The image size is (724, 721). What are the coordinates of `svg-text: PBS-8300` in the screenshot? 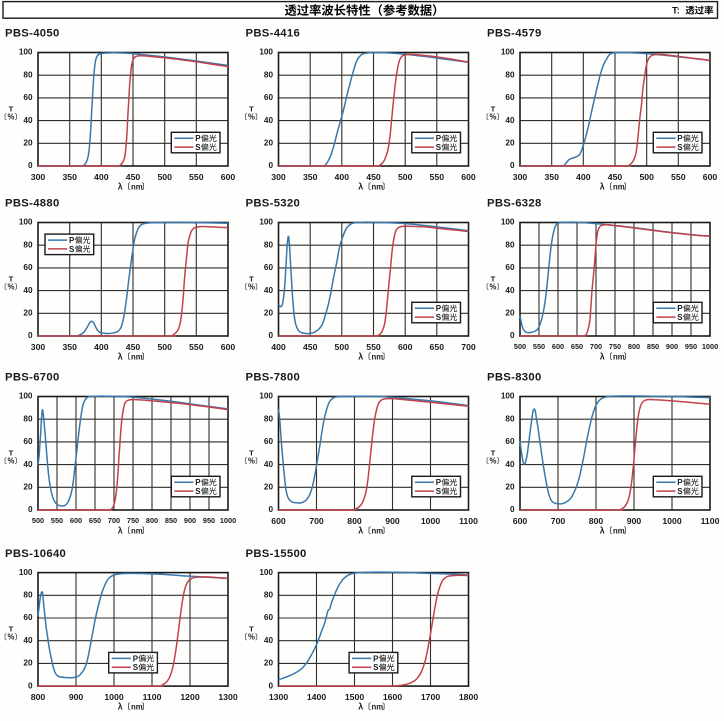 It's located at (514, 378).